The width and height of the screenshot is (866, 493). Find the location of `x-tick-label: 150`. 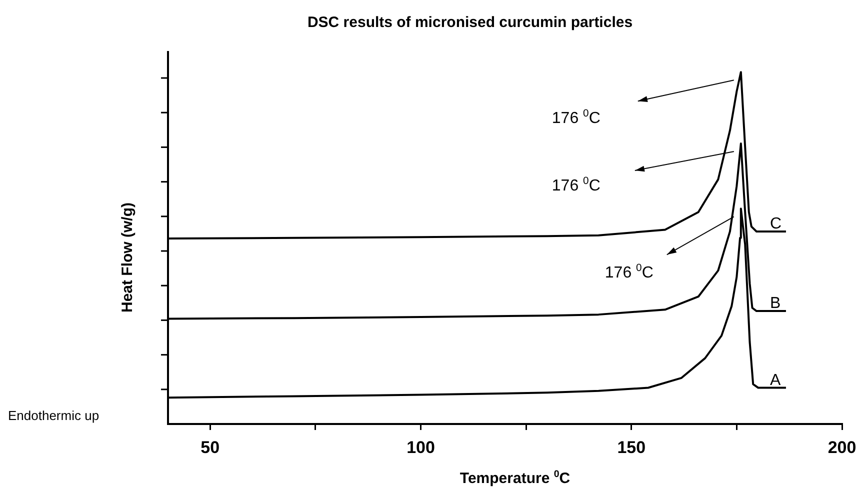

x-tick-label: 150 is located at coordinates (631, 447).